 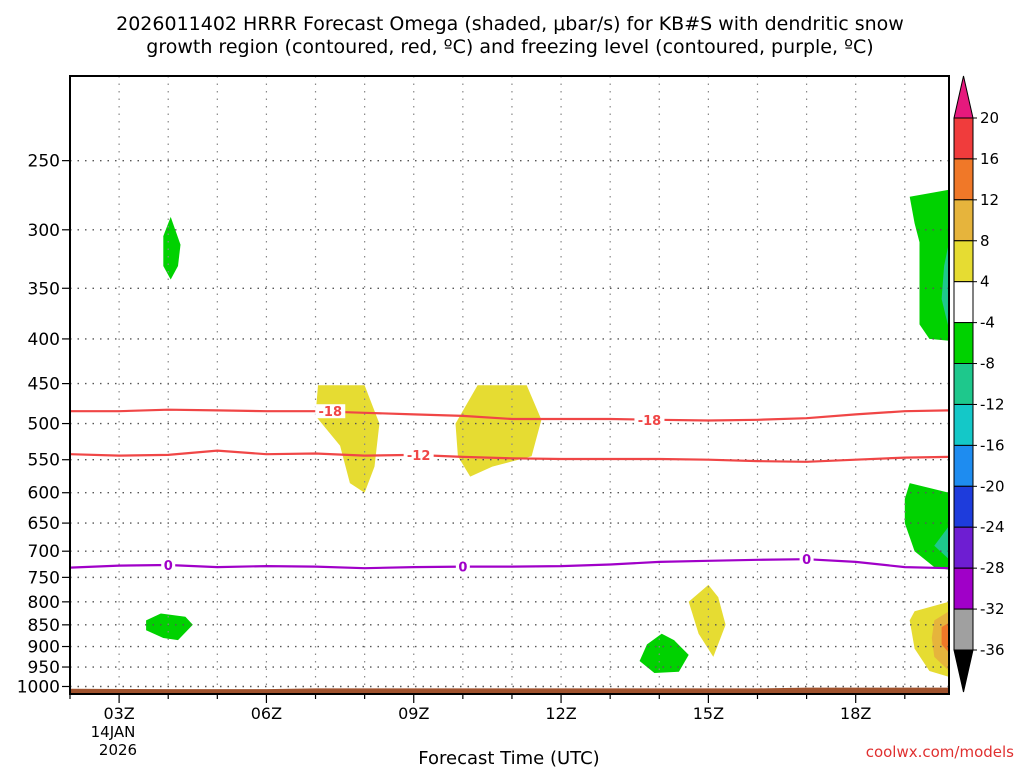 I want to click on colorbar-level-10: -20, so click(x=992, y=486).